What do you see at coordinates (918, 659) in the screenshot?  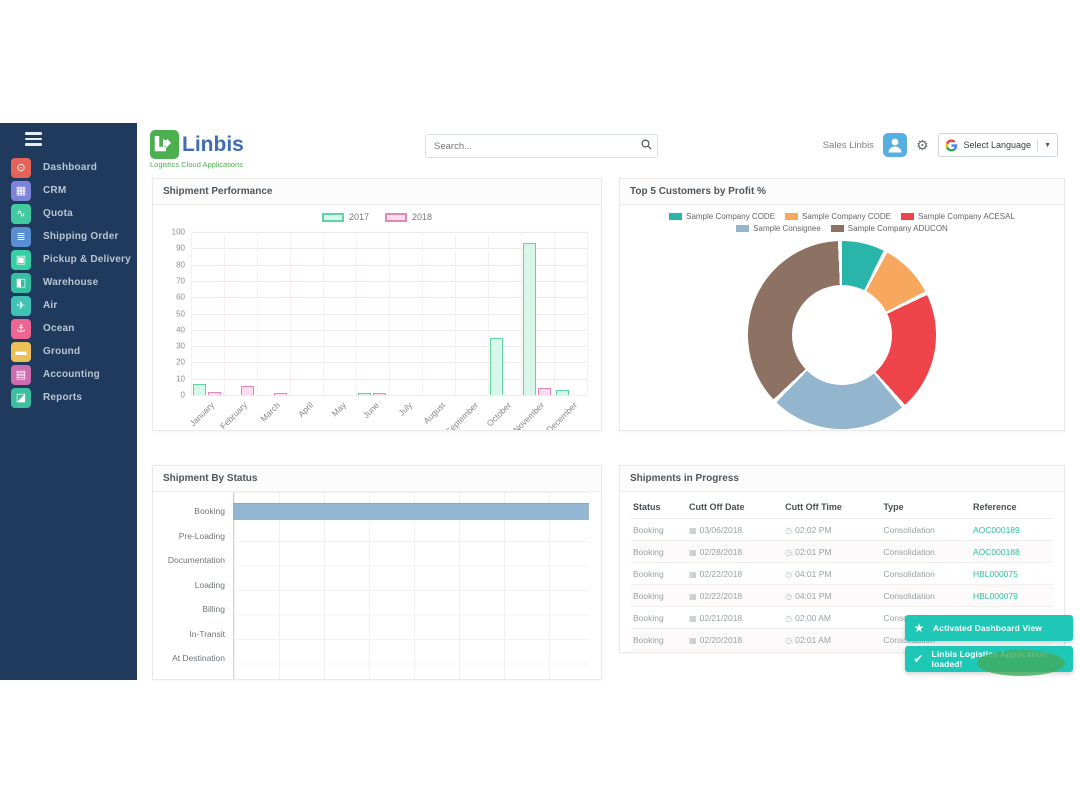 I see `check-icon: ✔` at bounding box center [918, 659].